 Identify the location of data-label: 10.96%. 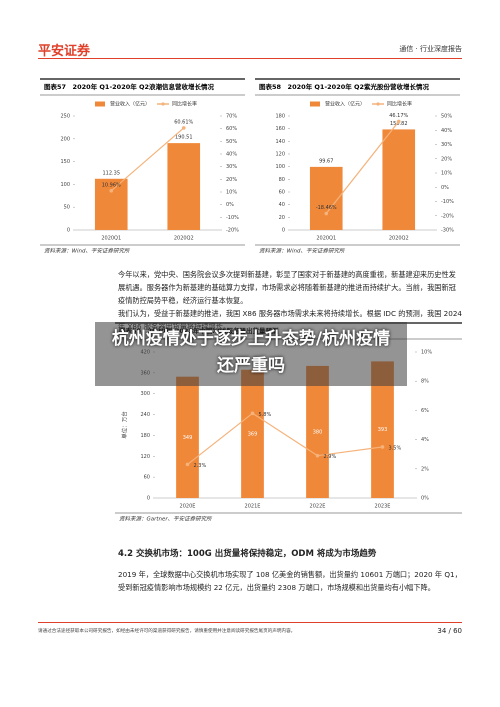
(111, 185).